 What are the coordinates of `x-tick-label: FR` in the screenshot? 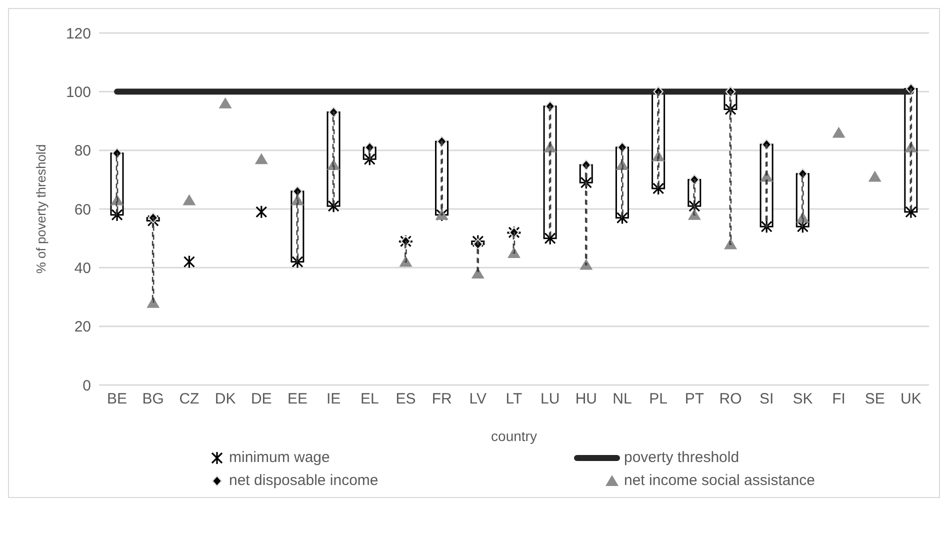 It's located at (442, 399).